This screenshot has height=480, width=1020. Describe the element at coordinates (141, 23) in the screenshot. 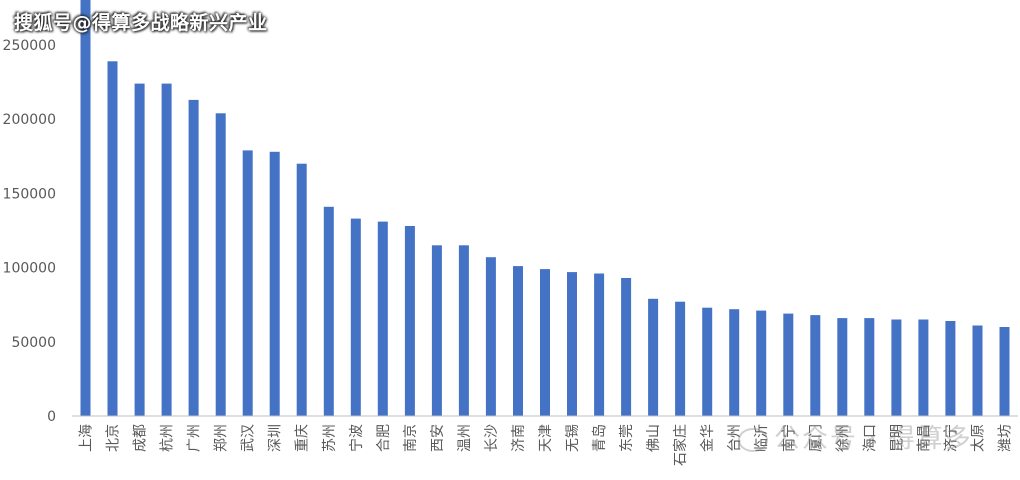

I see `watermark-sohu: 搜狐号@得算多战略新兴产业` at that location.